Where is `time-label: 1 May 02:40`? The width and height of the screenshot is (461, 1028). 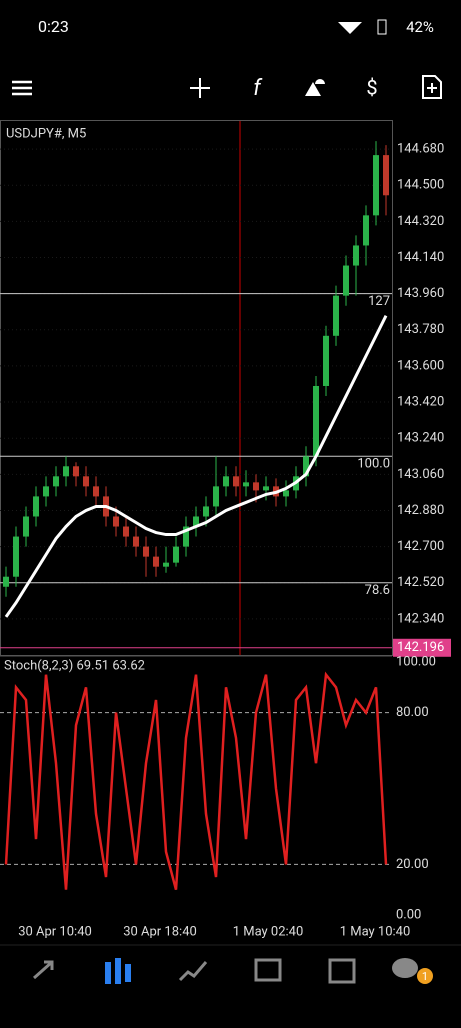
time-label: 1 May 02:40 is located at coordinates (268, 931).